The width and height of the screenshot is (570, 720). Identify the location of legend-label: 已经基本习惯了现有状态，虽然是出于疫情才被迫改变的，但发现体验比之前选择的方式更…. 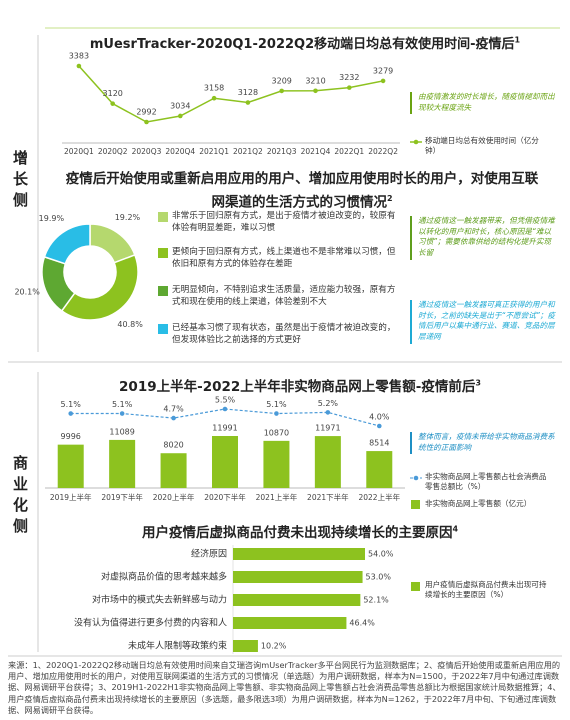
(284, 334).